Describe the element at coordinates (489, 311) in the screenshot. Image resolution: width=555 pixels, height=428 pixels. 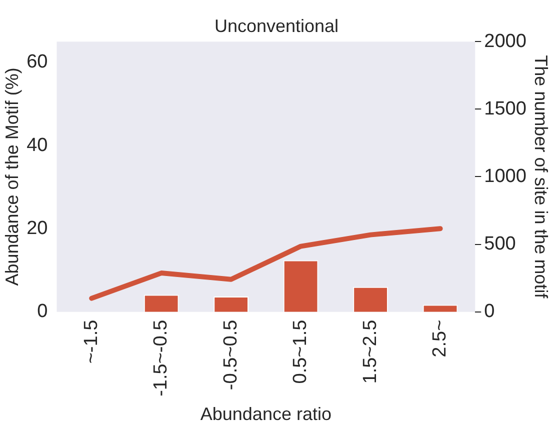
I see `y2-tick-label: 0` at that location.